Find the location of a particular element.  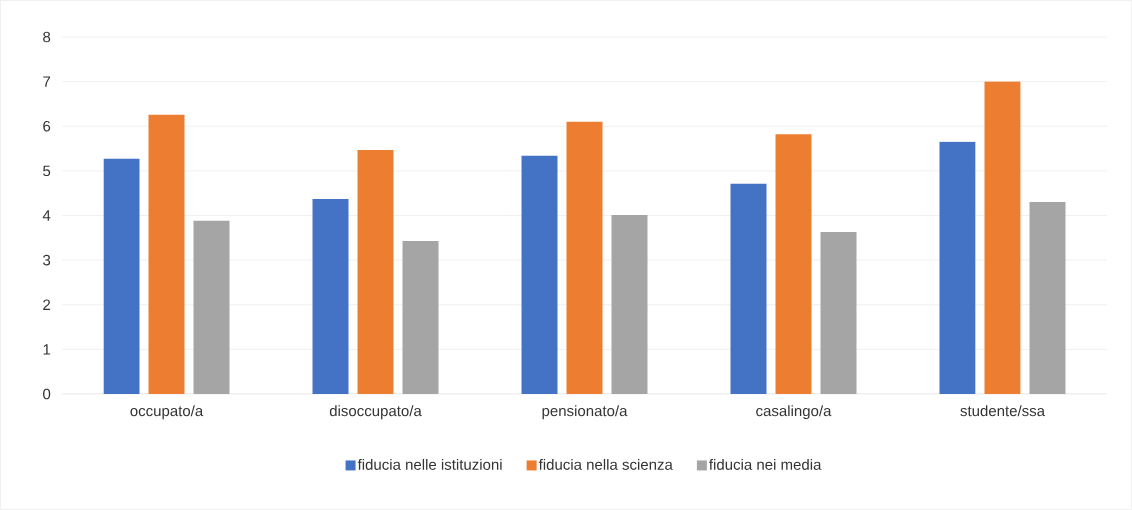

x-tick-label: disoccupato/a is located at coordinates (375, 412).